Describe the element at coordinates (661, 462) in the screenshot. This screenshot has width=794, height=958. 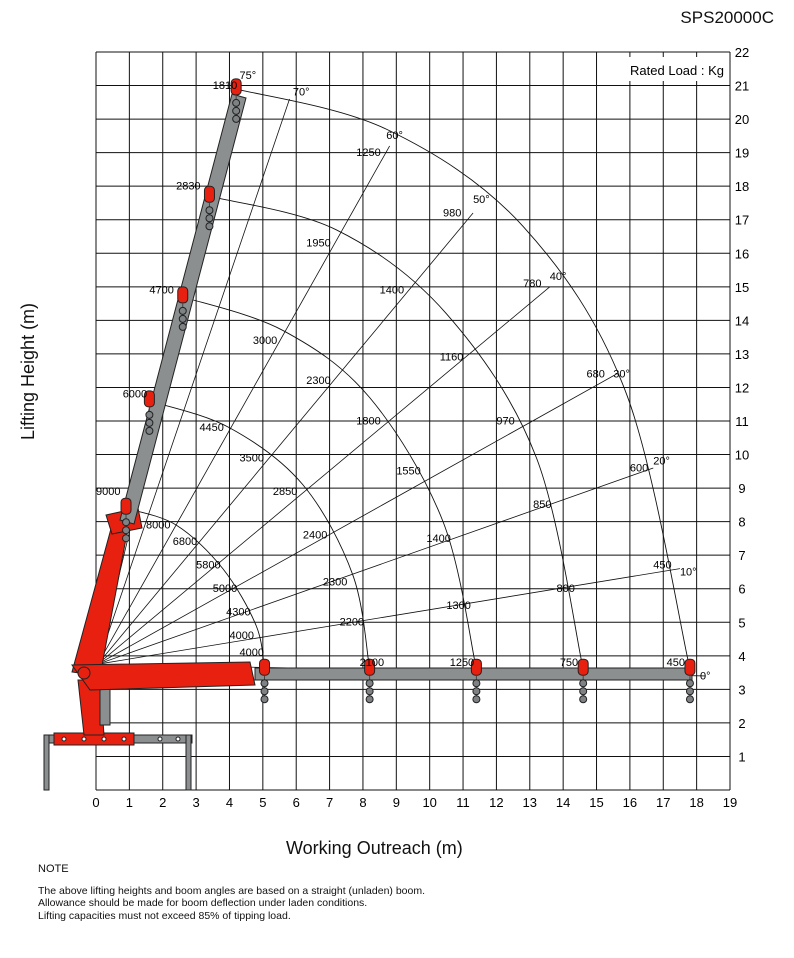
I see `load-label: 20°` at that location.